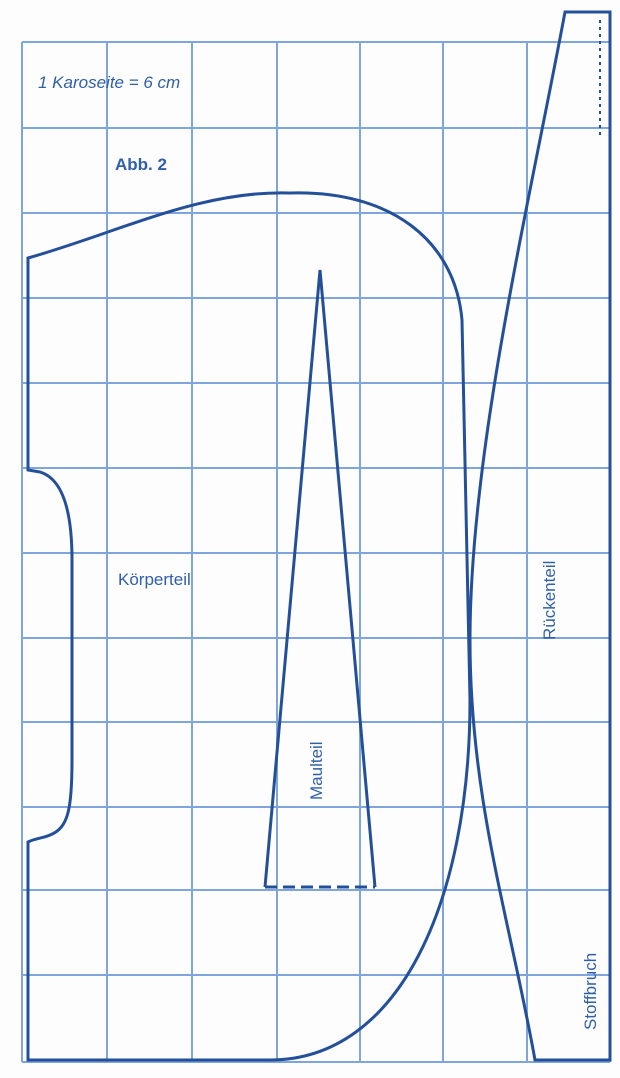  I want to click on piece-label: Rückenteil, so click(549, 600).